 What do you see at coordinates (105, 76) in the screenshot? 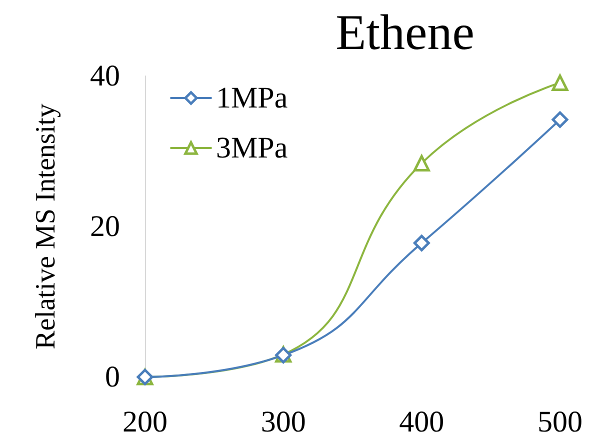
I see `y-tick-label: 40` at bounding box center [105, 76].